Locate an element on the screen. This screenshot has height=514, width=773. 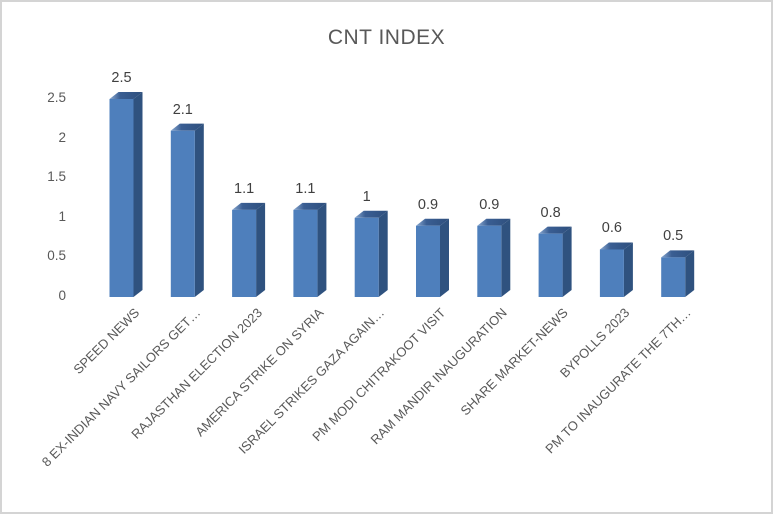
data-label: 2.5 is located at coordinates (121, 78).